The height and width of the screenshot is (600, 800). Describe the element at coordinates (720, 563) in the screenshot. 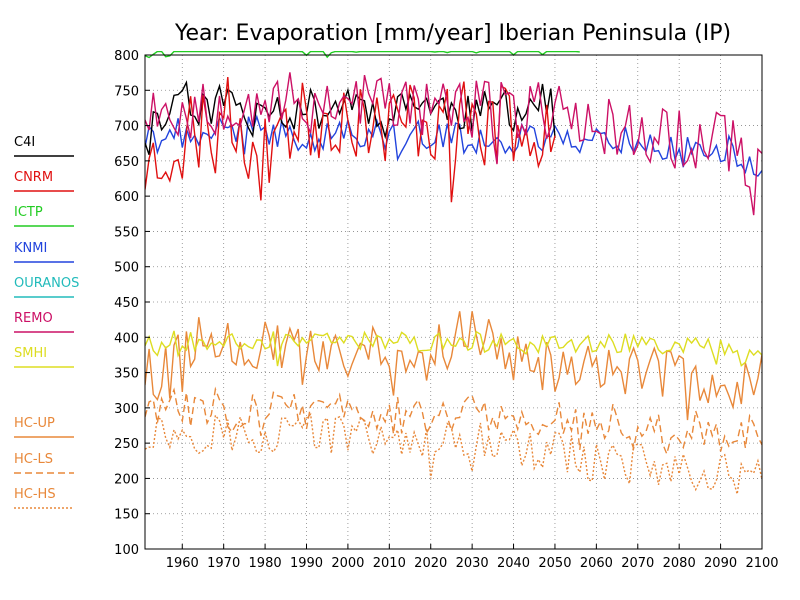

I see `x-tick-label: 2090` at that location.